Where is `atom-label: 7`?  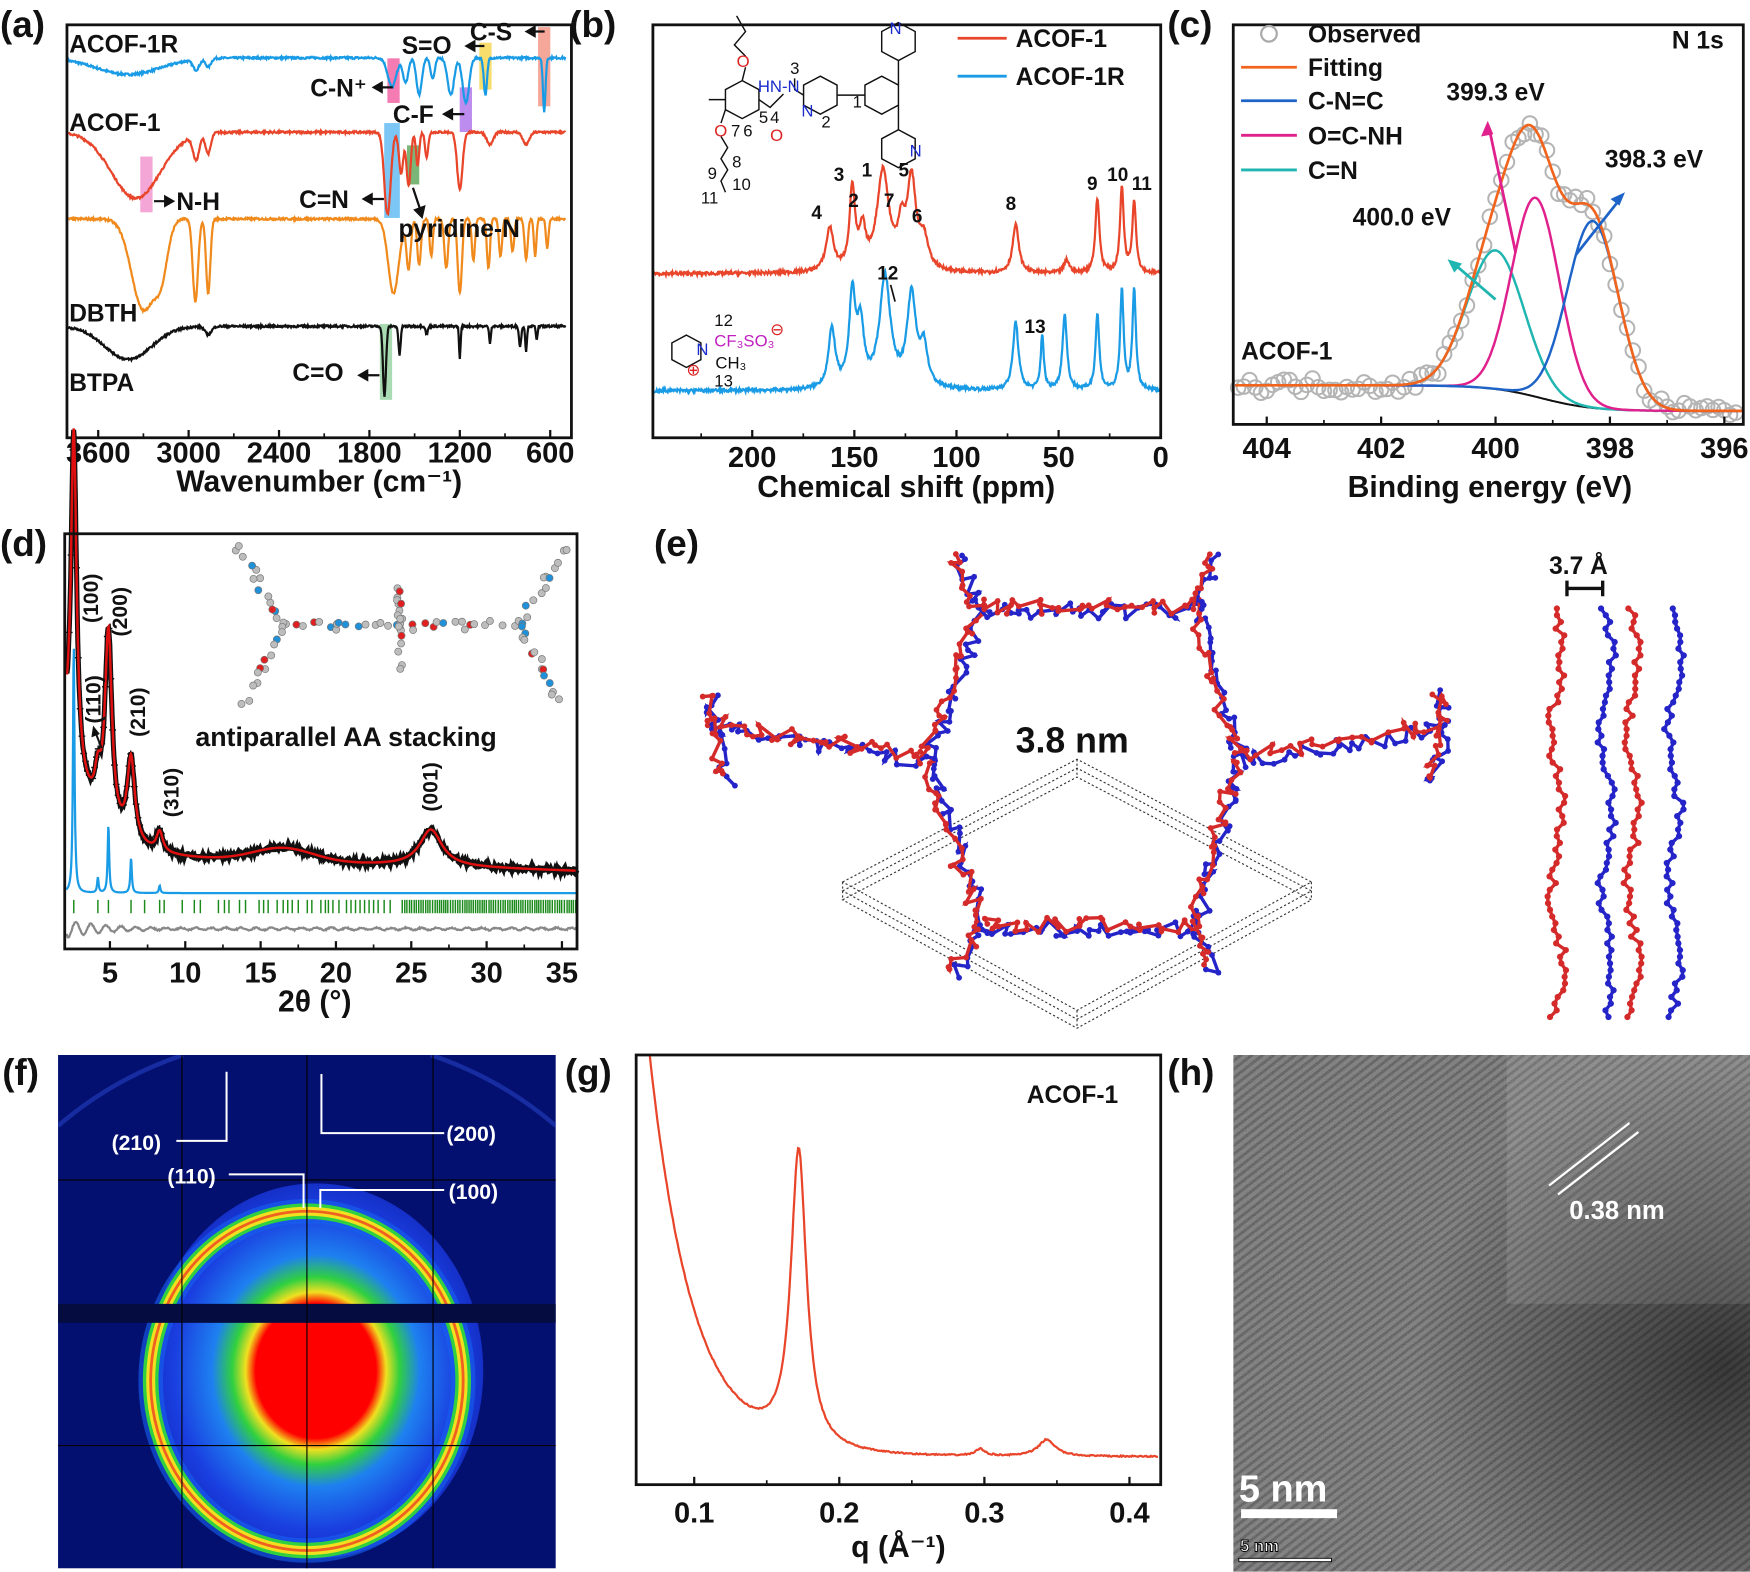
atom-label: 7 is located at coordinates (735, 130).